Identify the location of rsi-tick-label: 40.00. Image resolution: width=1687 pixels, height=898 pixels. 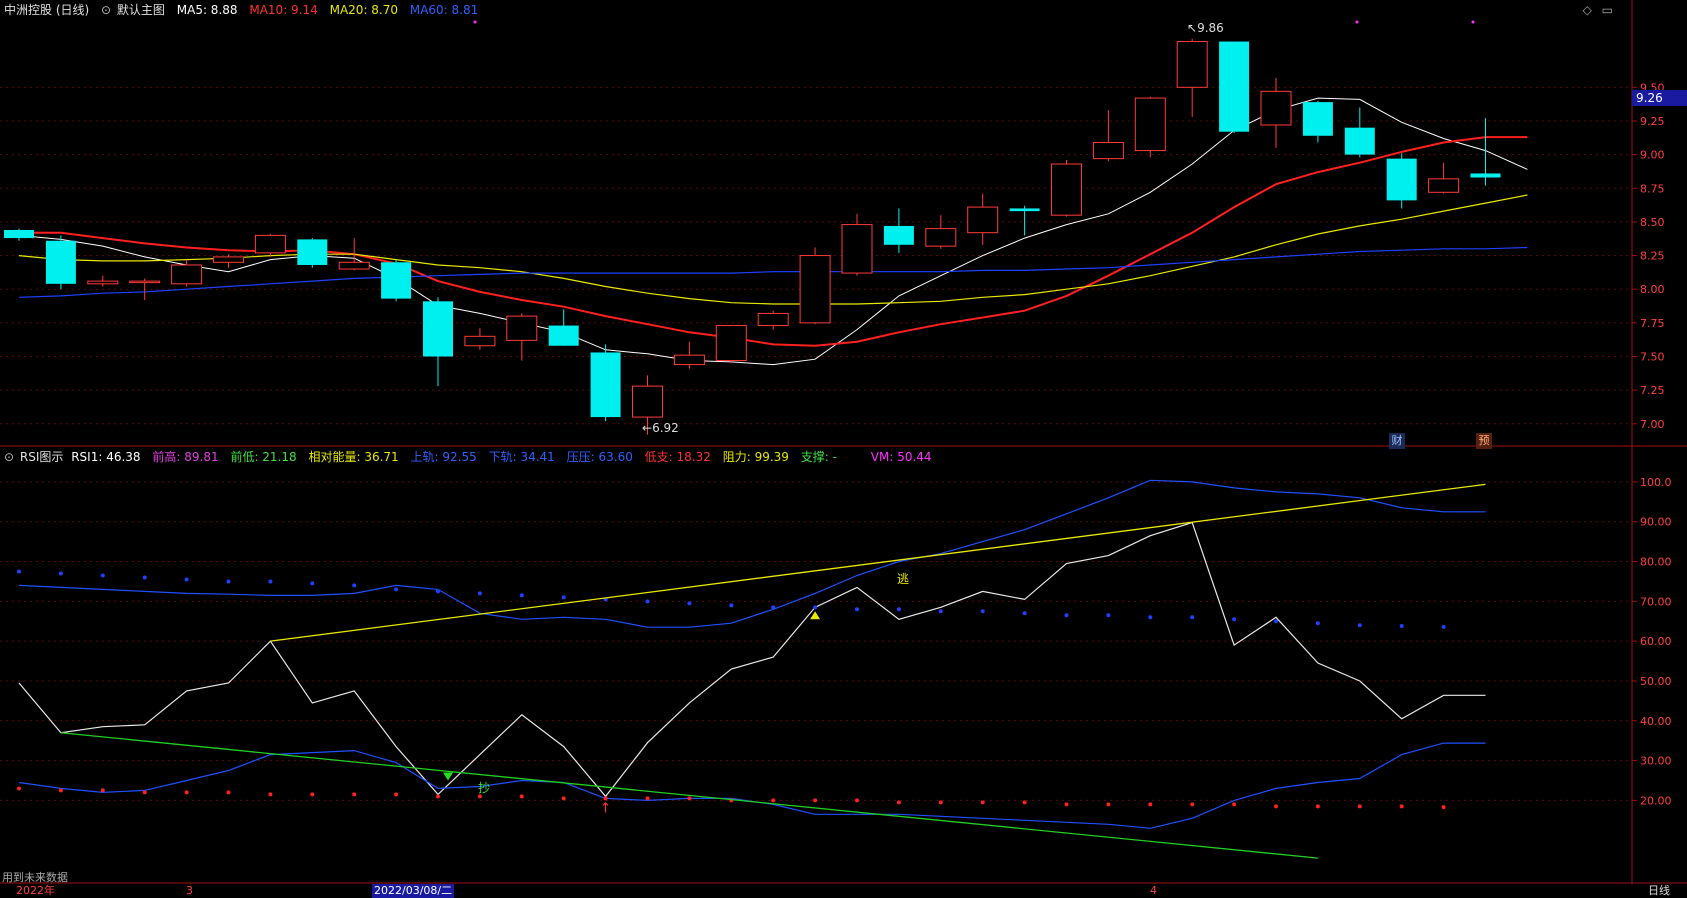
(1656, 721).